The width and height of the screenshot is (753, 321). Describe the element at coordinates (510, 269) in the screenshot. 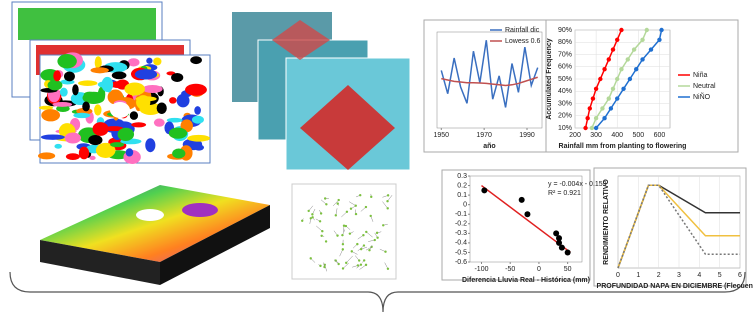

I see `x-tick-label: -50` at that location.